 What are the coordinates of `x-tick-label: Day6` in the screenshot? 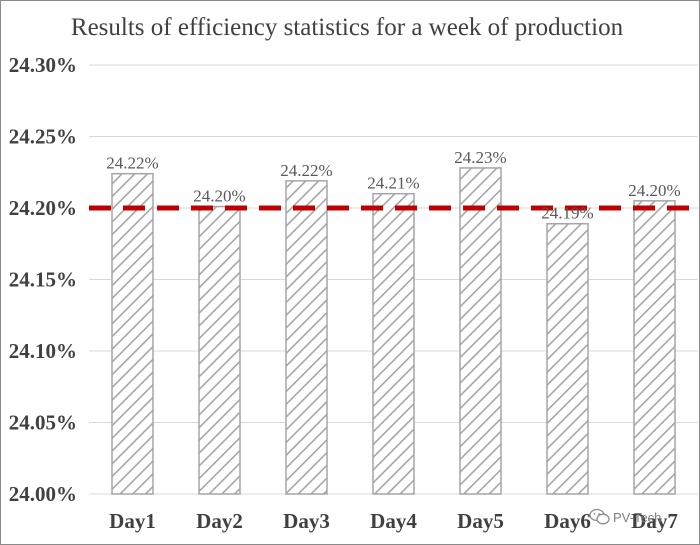 It's located at (567, 521).